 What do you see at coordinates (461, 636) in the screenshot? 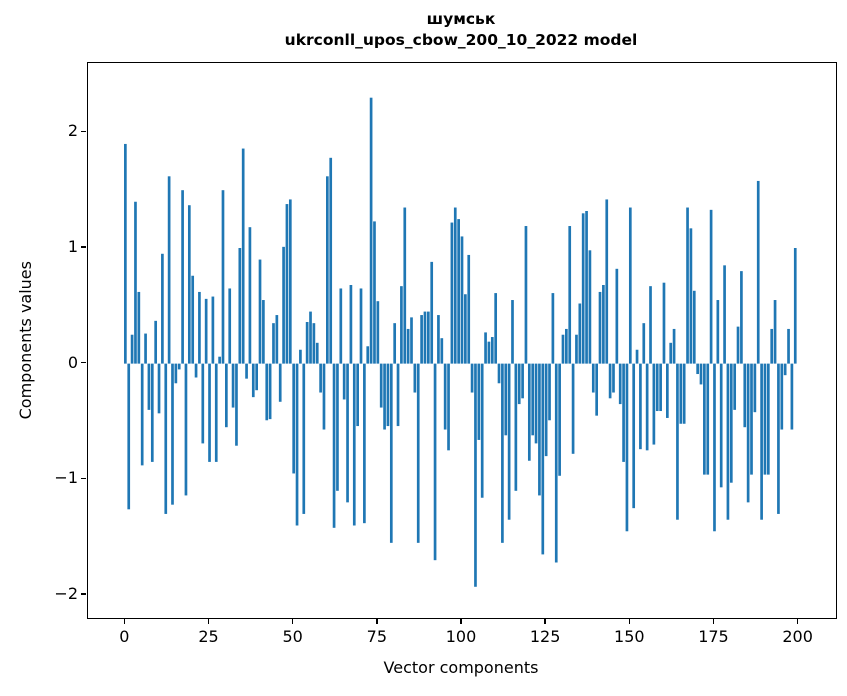
I see `x-tick-label: 100` at bounding box center [461, 636].